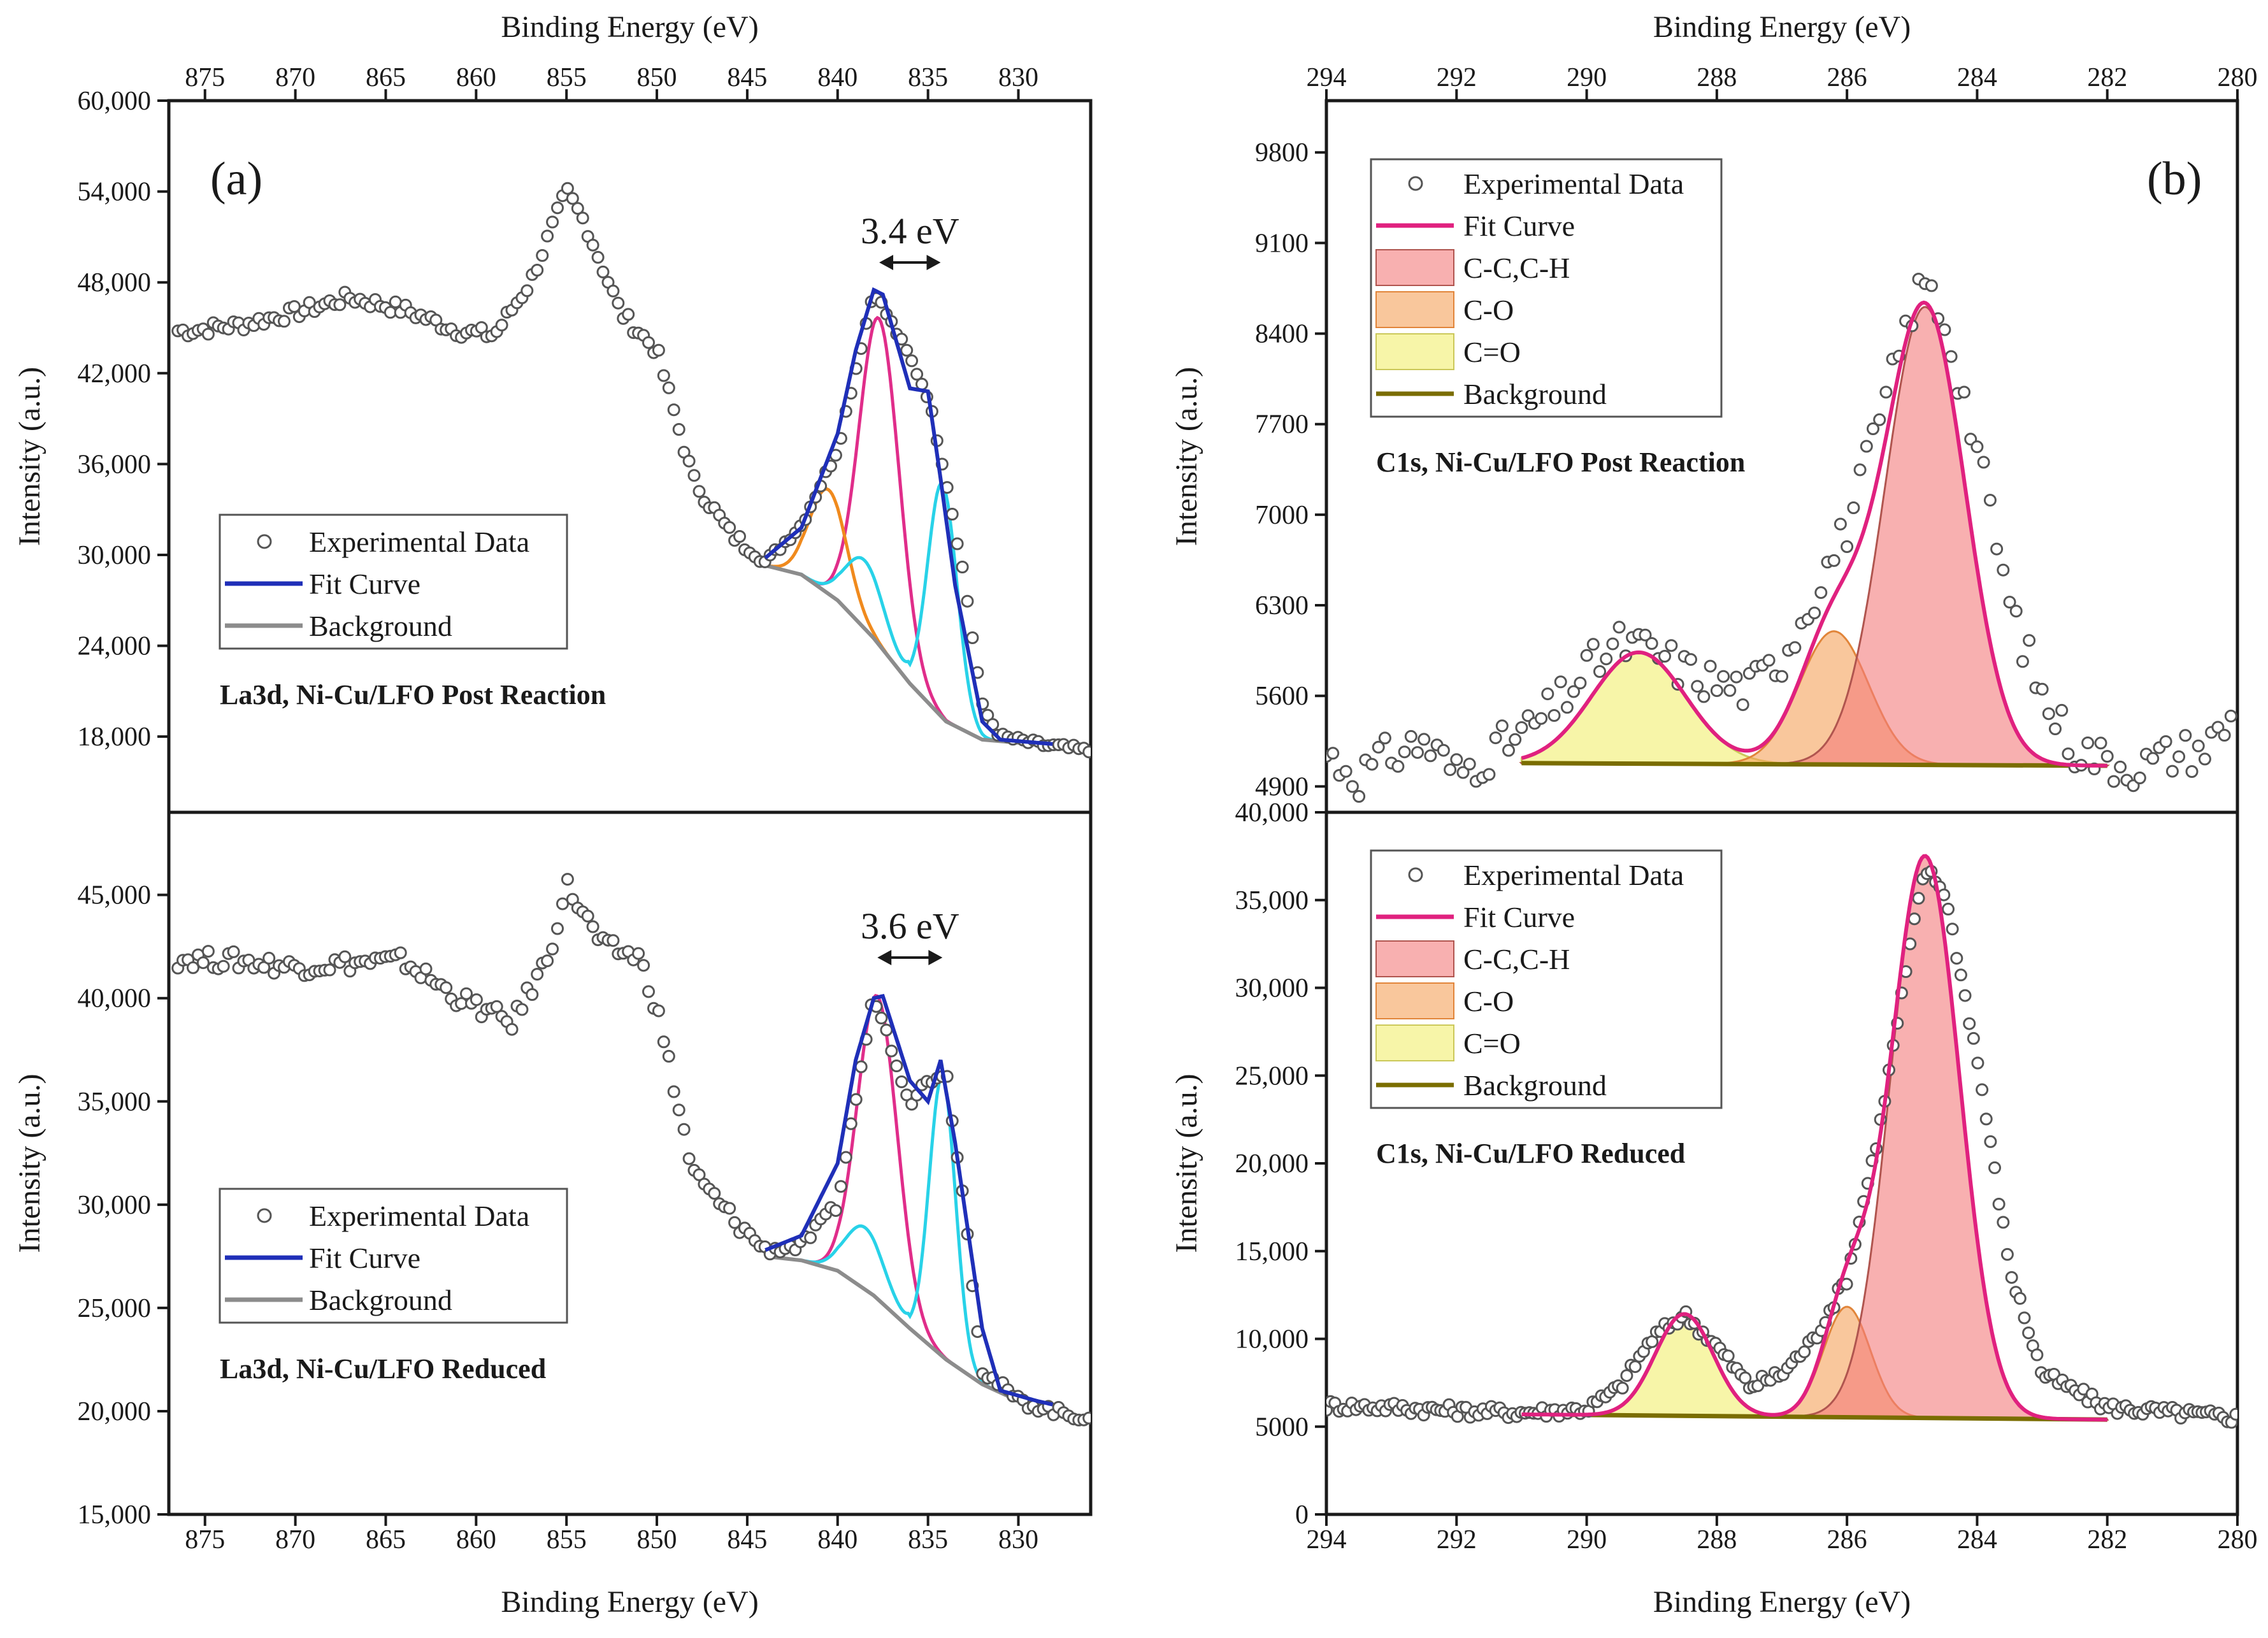  What do you see at coordinates (1272, 901) in the screenshot?
I see `y-tick-label: 35,000` at bounding box center [1272, 901].